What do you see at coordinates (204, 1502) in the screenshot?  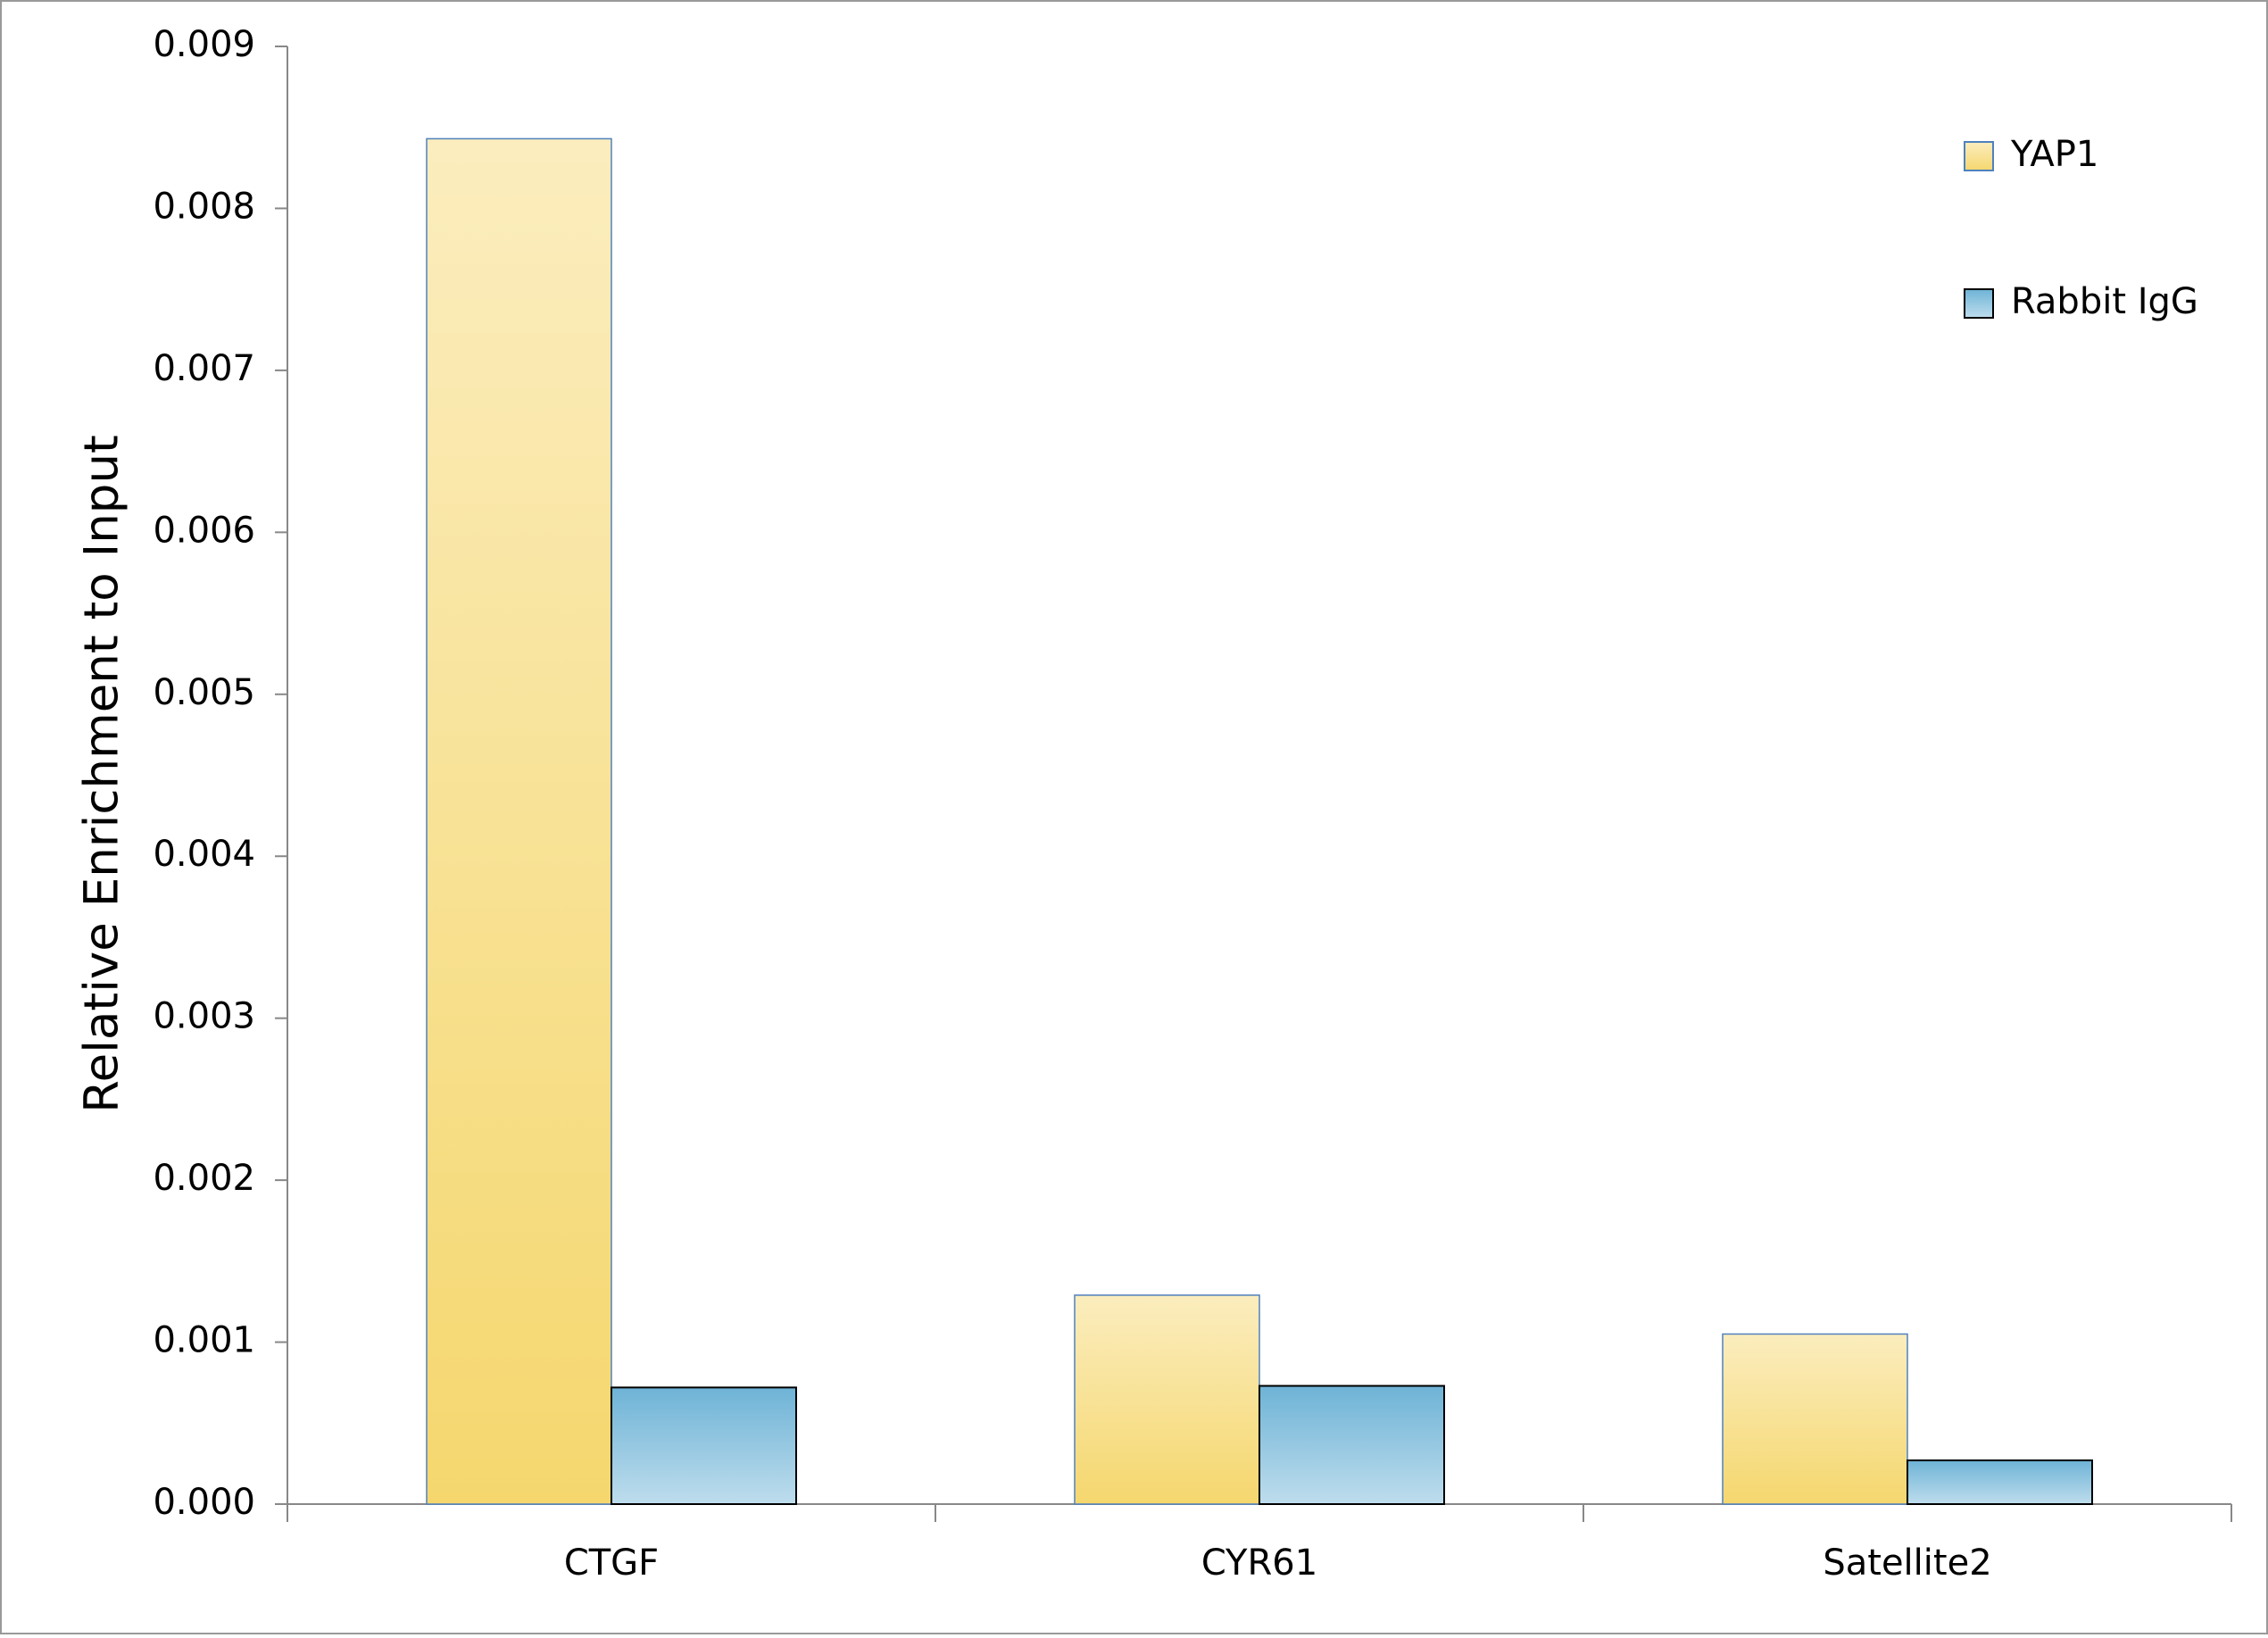 I see `y-tick-label: 0.000` at bounding box center [204, 1502].